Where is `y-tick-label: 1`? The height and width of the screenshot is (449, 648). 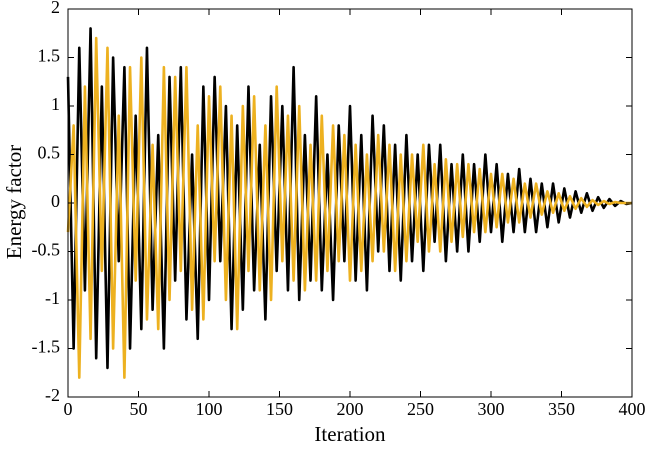 y-tick-label: 1 is located at coordinates (55, 104).